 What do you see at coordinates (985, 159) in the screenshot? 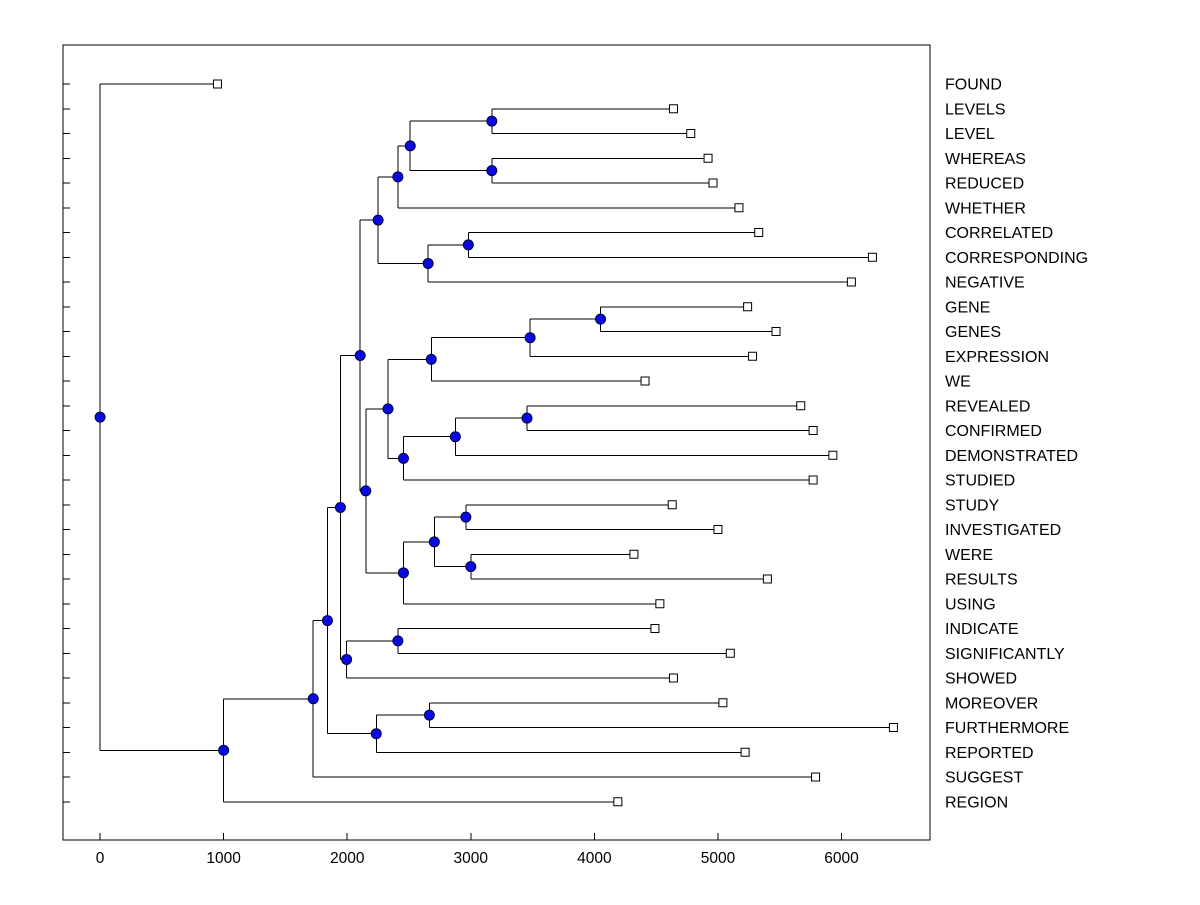
I see `leaf-label: WHEREAS` at bounding box center [985, 159].